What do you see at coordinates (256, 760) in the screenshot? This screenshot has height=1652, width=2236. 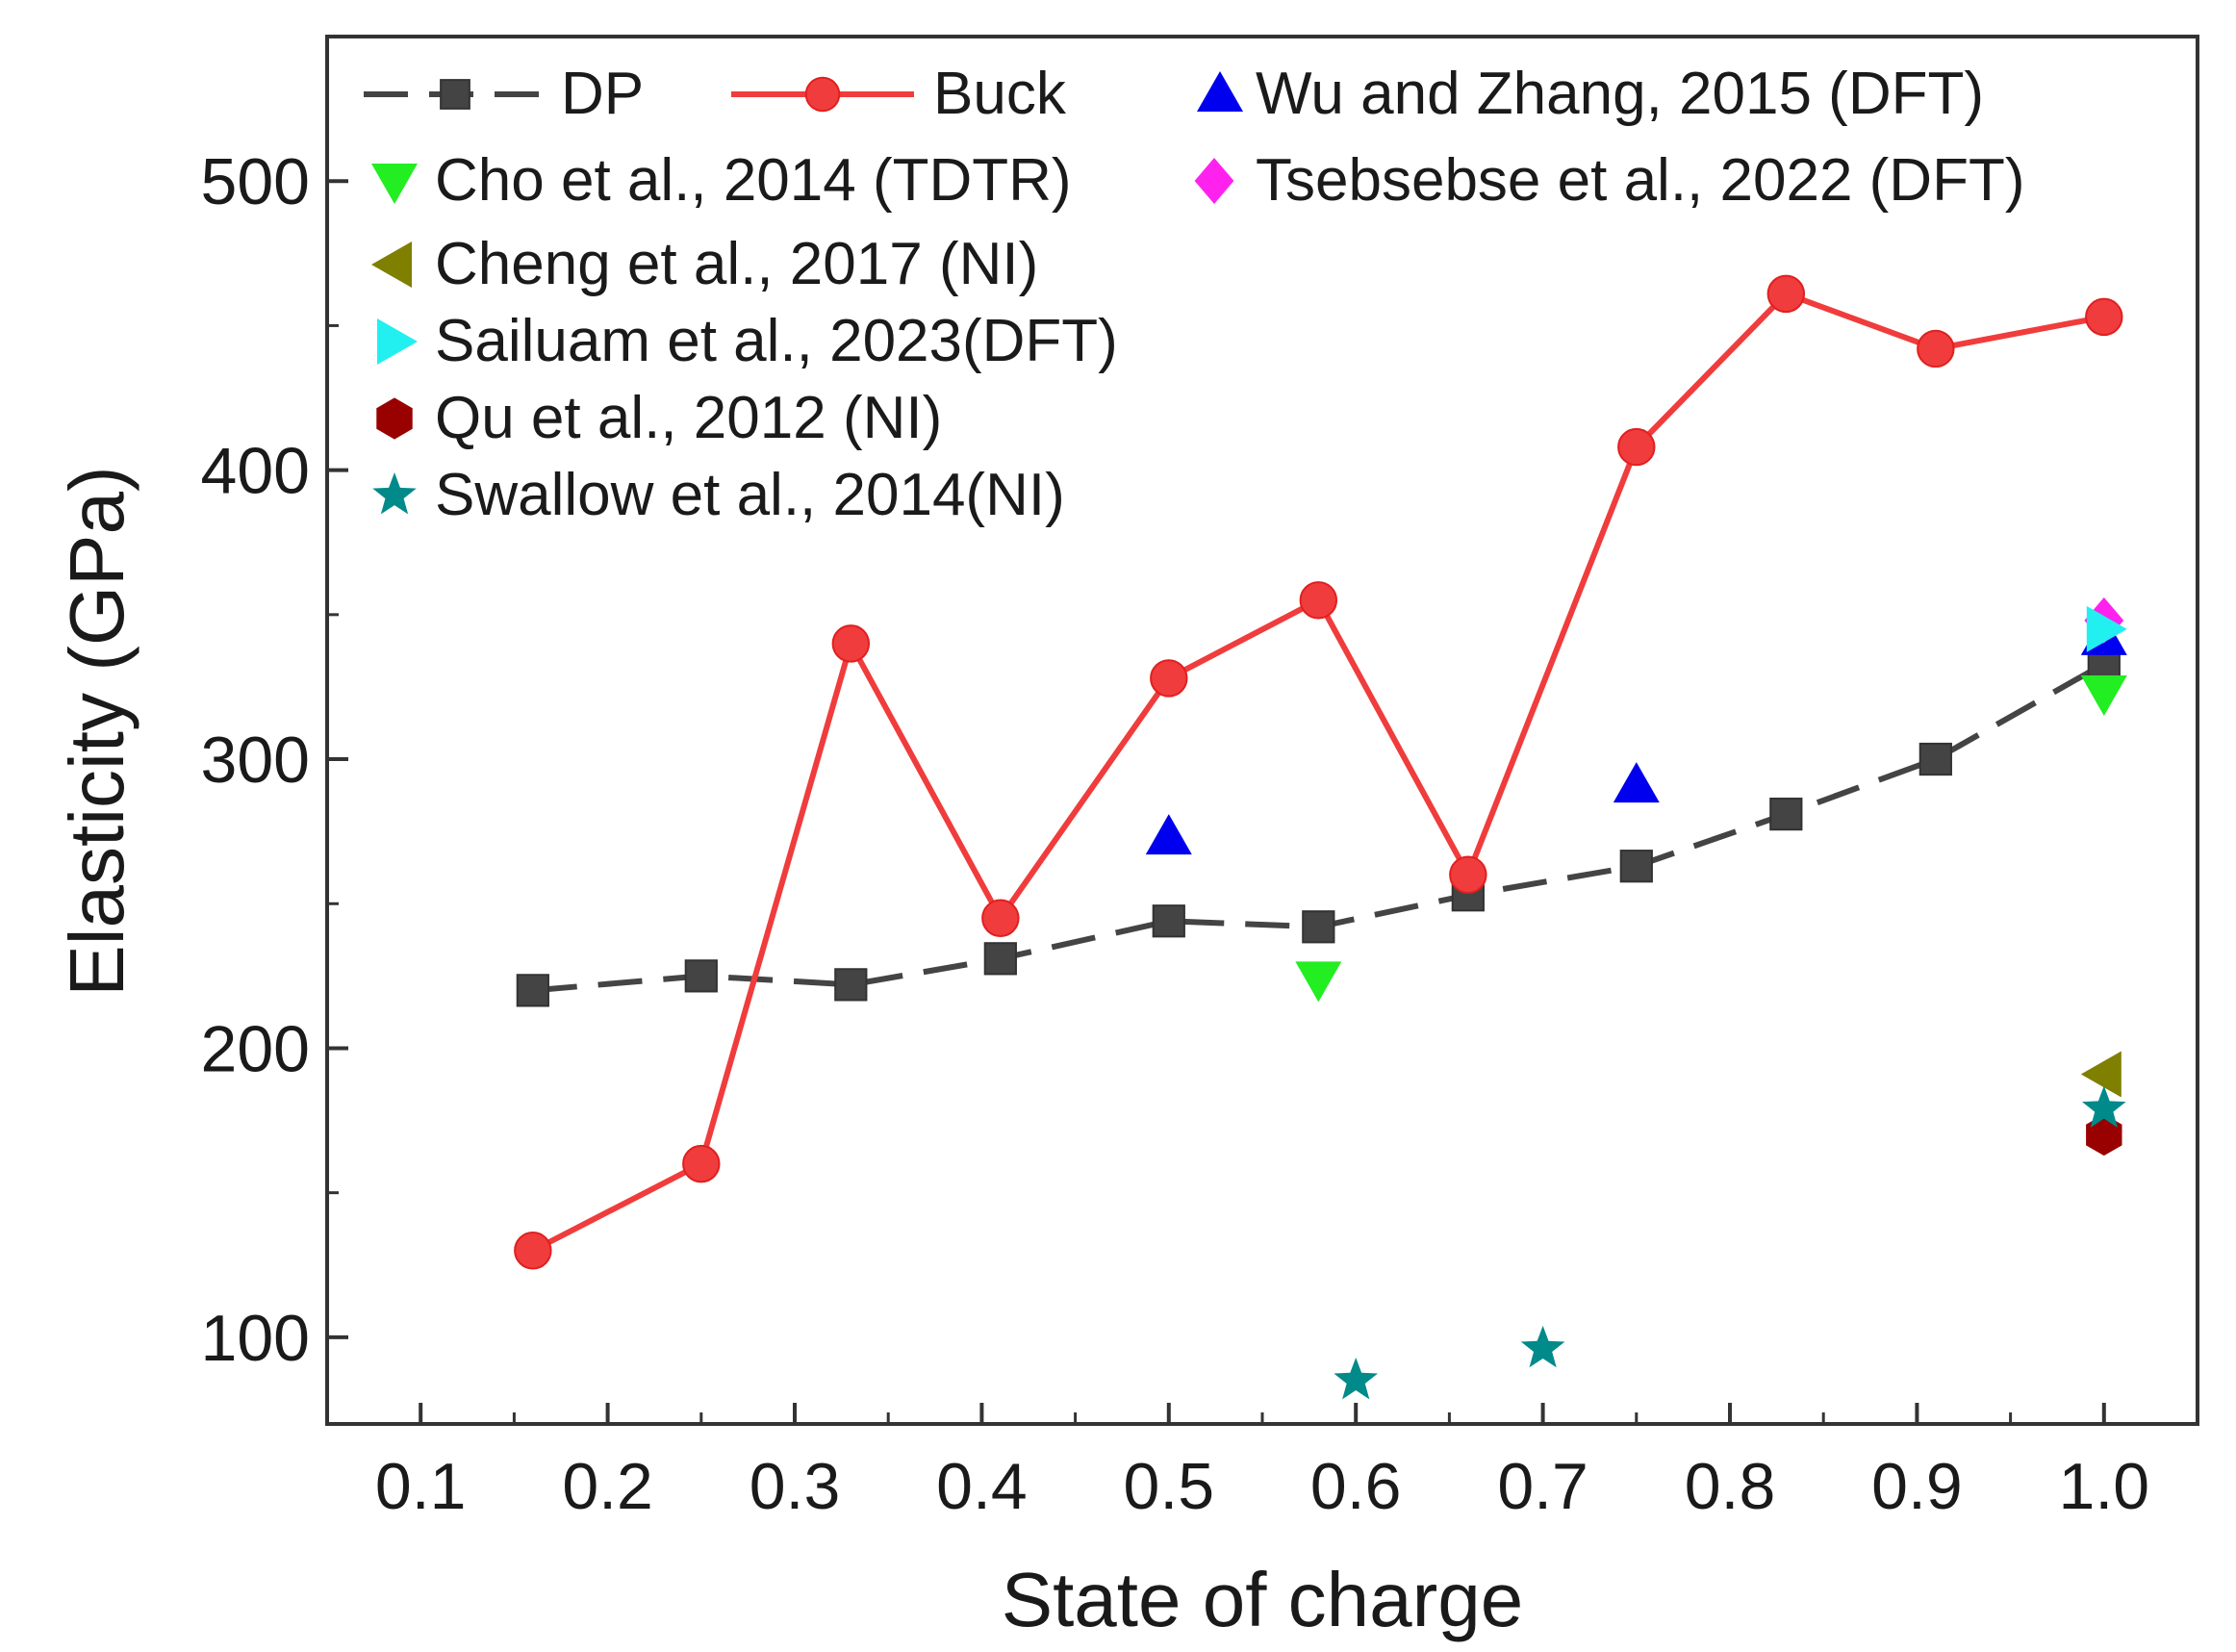 I see `y-tick-label: 300` at bounding box center [256, 760].